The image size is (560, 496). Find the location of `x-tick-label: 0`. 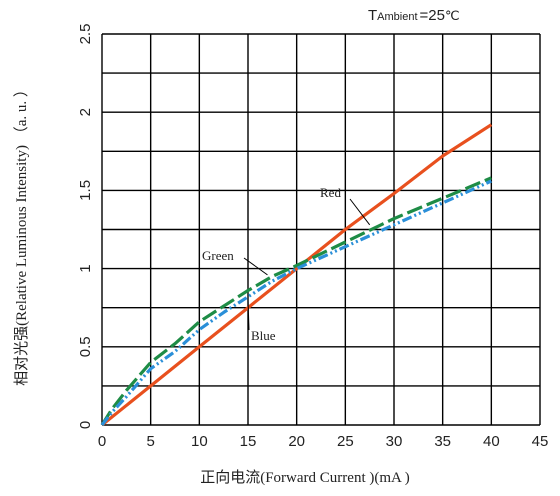

x-tick-label: 0 is located at coordinates (102, 441).